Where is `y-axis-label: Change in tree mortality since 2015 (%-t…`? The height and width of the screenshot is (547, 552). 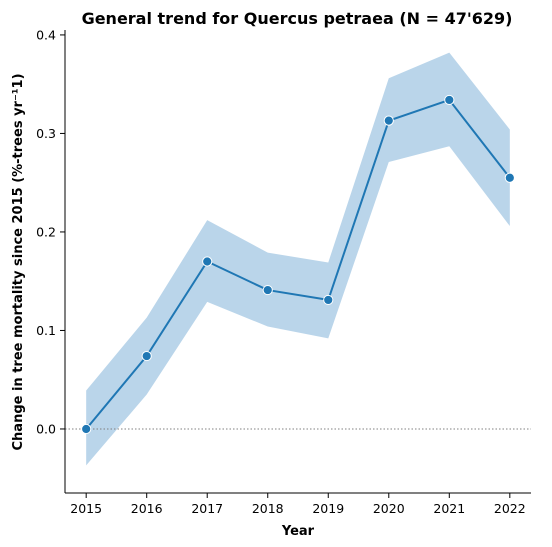
y-axis-label: Change in tree mortality since 2015 (%-t… is located at coordinates (18, 261).